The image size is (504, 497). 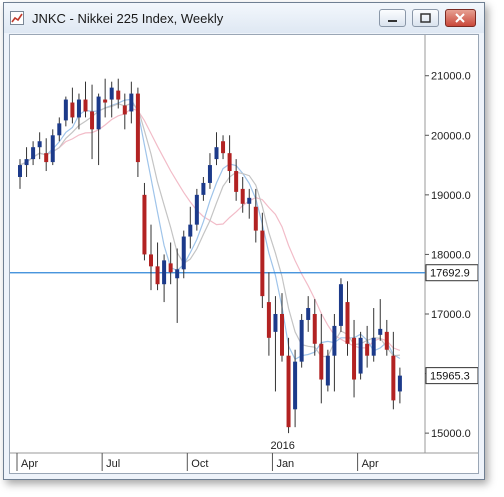 I want to click on y-tick-label: 17000.0, so click(x=451, y=315).